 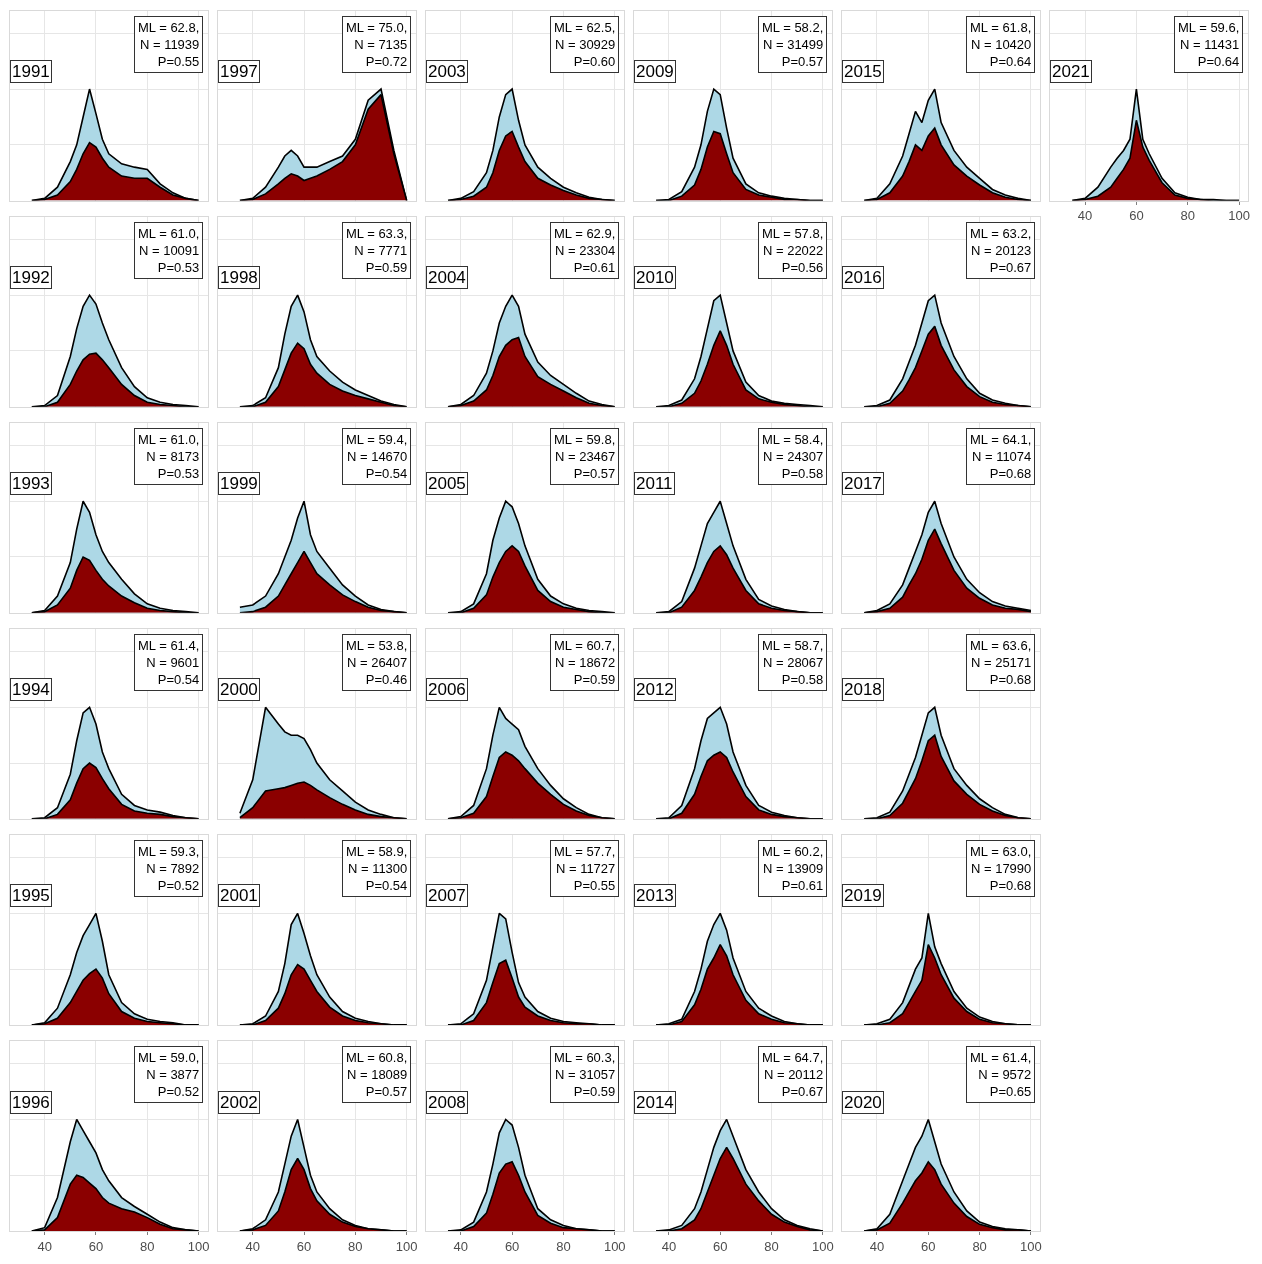 What do you see at coordinates (585, 44) in the screenshot?
I see `text: ML = 62.5, N = 30929 P=0.60` at bounding box center [585, 44].